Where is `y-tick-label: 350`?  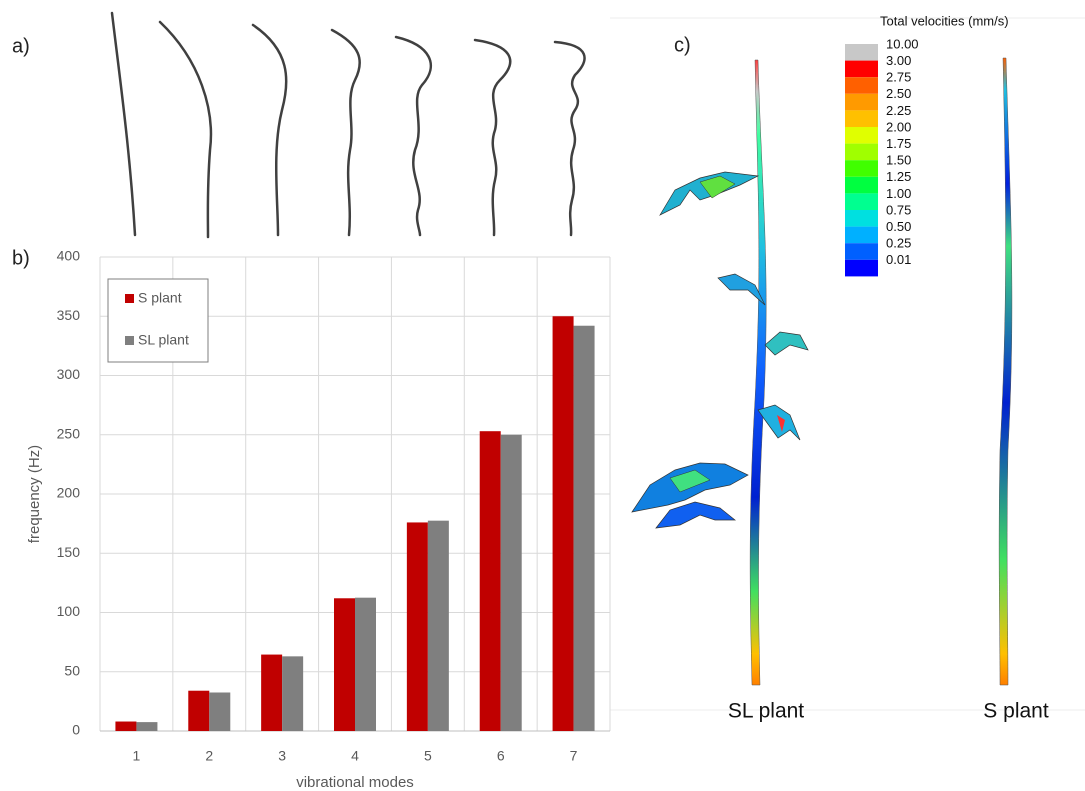 y-tick-label: 350 is located at coordinates (69, 315).